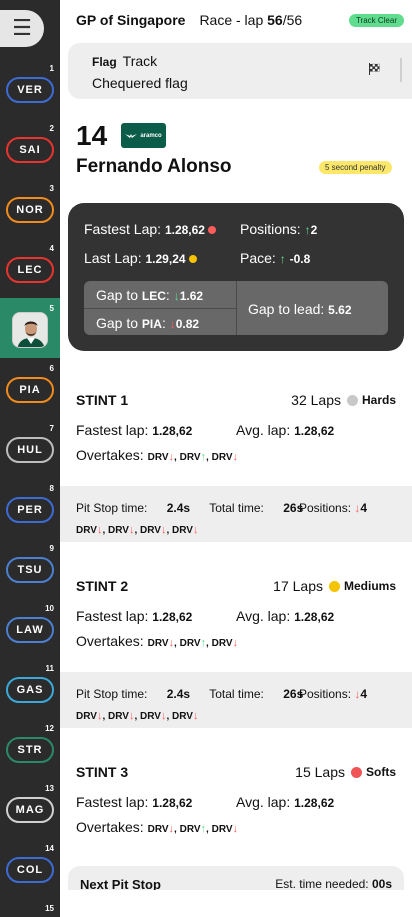 Image resolution: width=412 pixels, height=917 pixels. I want to click on position-number: 3, so click(51, 188).